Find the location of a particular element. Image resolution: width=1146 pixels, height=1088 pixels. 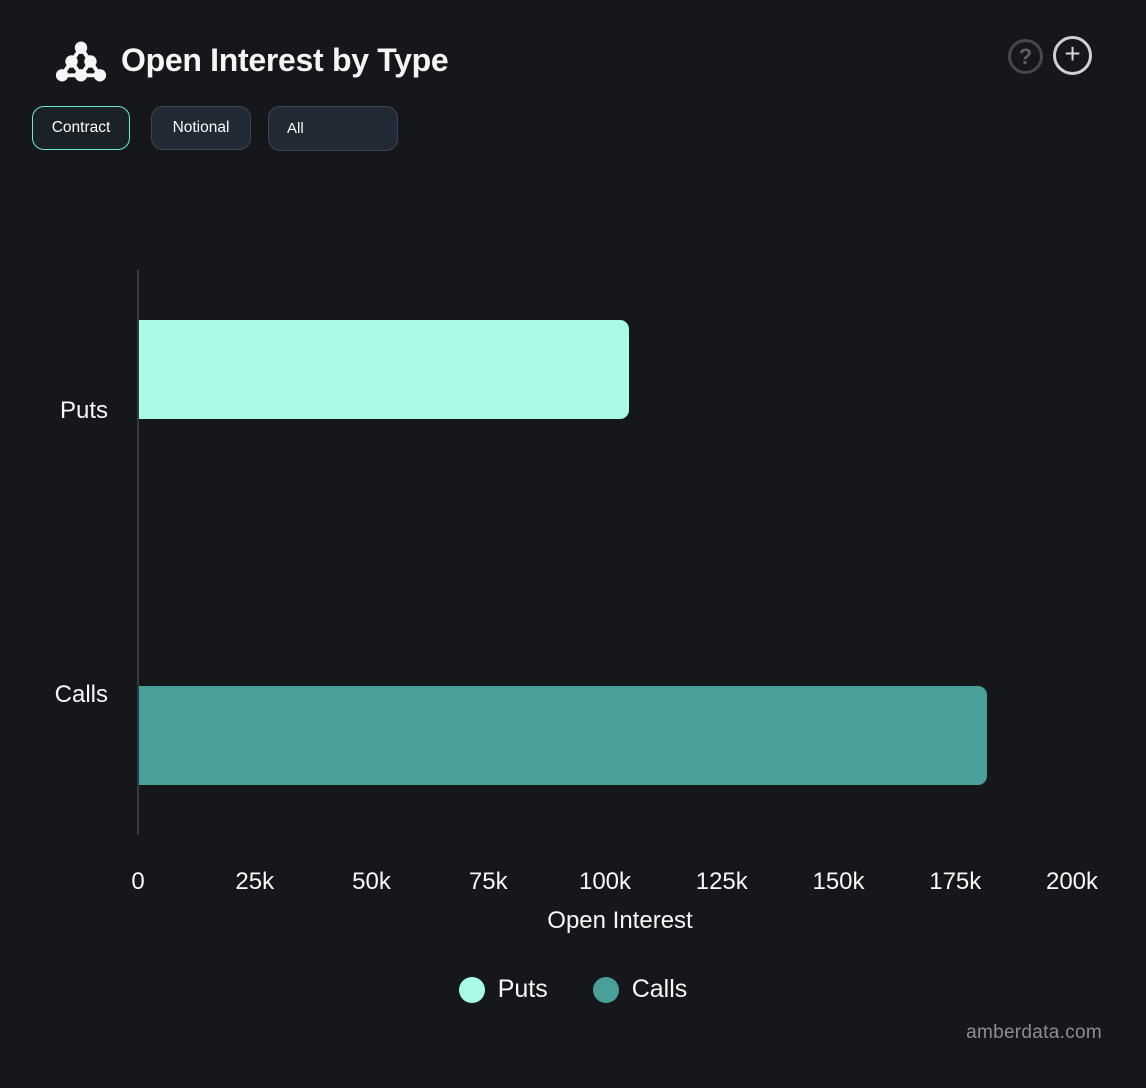

x-tick-label: 150k is located at coordinates (838, 881).